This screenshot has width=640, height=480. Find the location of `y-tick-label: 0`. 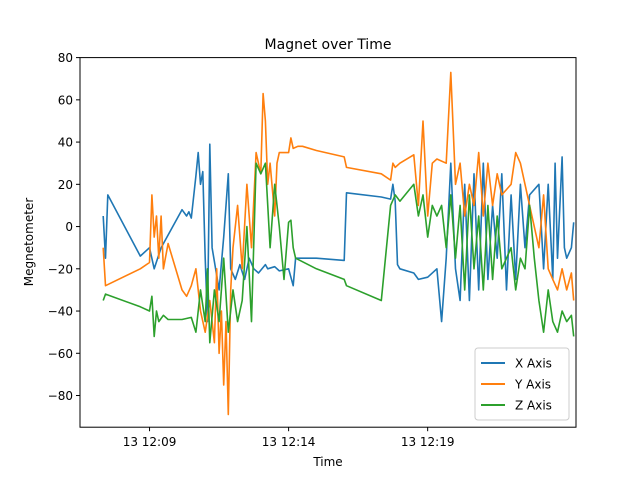

y-tick-label: 0 is located at coordinates (69, 227).